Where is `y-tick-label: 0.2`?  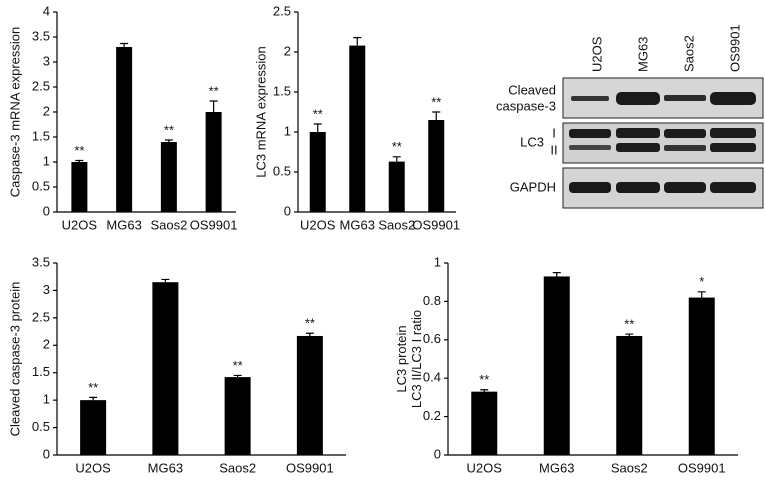 y-tick-label: 0.2 is located at coordinates (432, 415).